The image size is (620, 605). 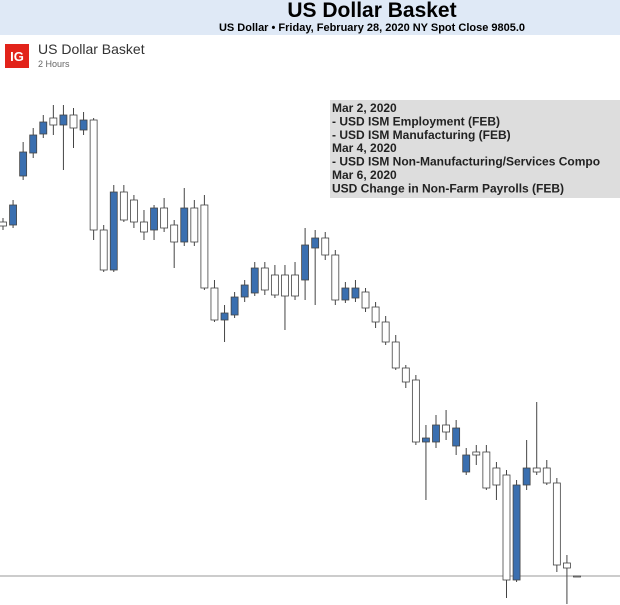 What do you see at coordinates (364, 108) in the screenshot?
I see `annotation-line: Mar 2, 2020` at bounding box center [364, 108].